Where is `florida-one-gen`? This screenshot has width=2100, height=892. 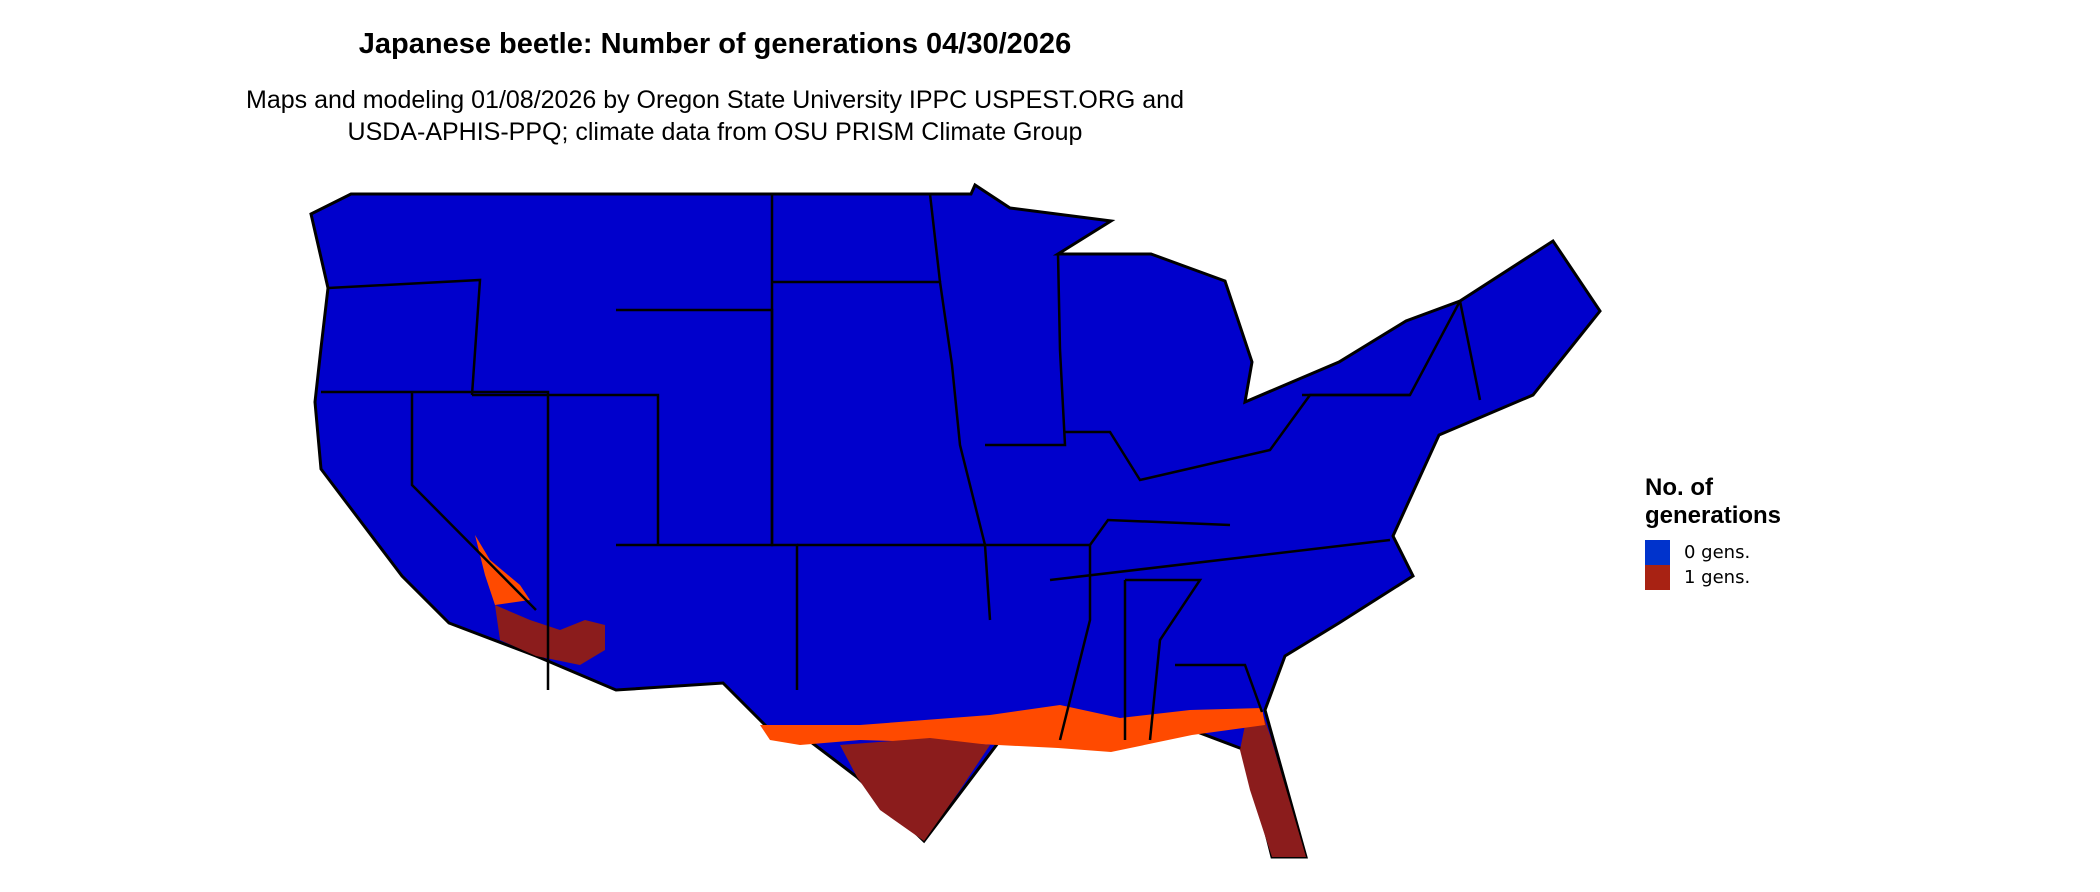 florida-one-gen is located at coordinates (1273, 784).